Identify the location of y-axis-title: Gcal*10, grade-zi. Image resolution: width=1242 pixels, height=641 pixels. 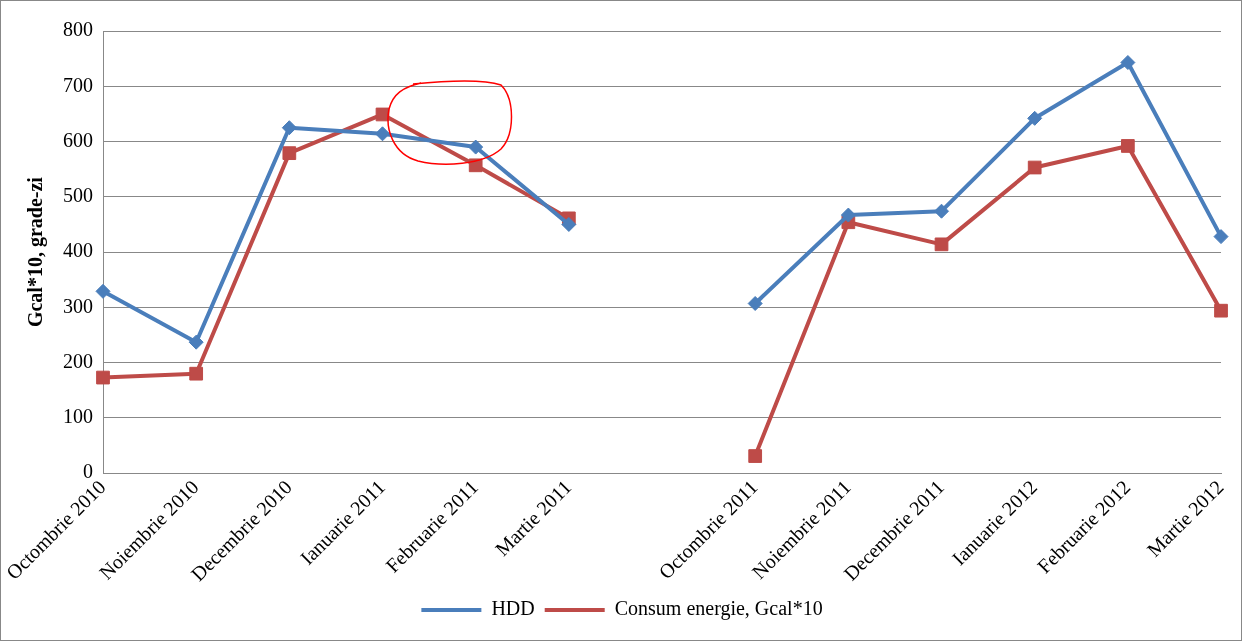
(36, 252).